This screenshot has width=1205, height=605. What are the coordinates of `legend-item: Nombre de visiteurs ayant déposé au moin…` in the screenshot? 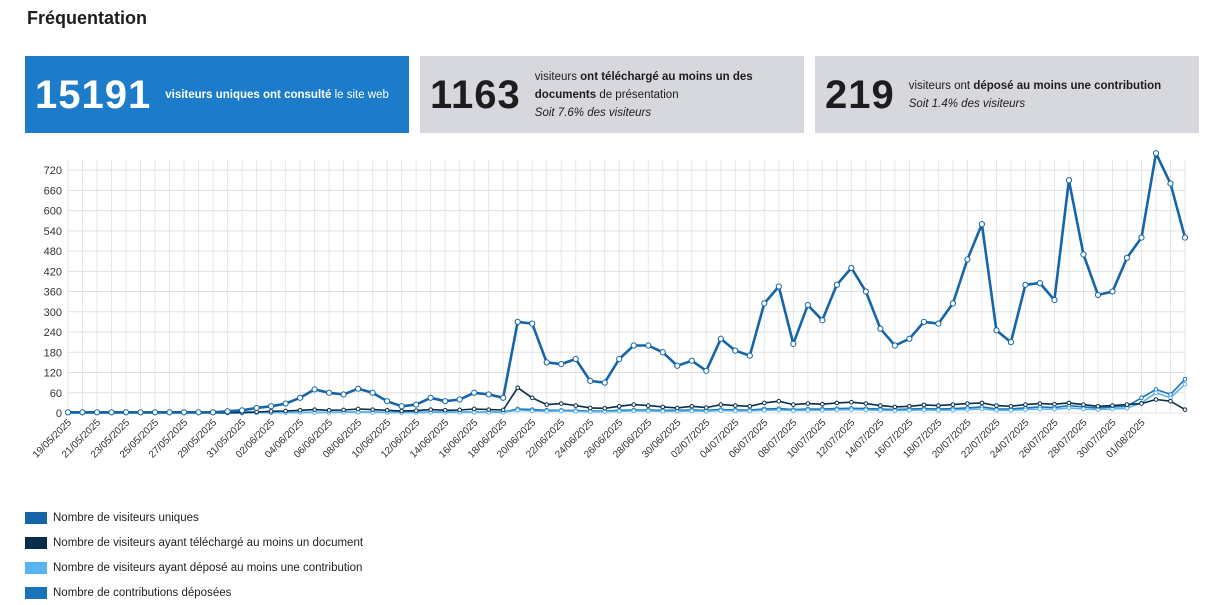 It's located at (194, 567).